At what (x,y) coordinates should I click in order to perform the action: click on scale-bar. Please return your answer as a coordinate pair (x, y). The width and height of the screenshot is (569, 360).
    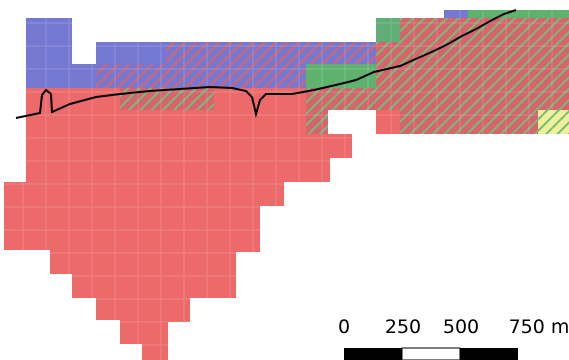
    Looking at the image, I should click on (431, 353).